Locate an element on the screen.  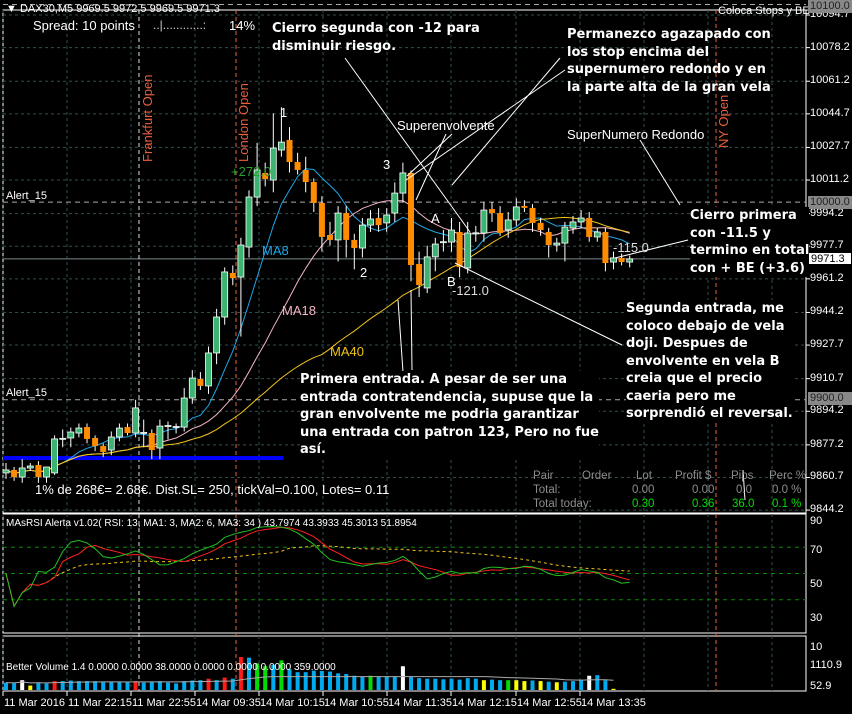
annotation-line: Cierro segunda con -12 para is located at coordinates (376, 28).